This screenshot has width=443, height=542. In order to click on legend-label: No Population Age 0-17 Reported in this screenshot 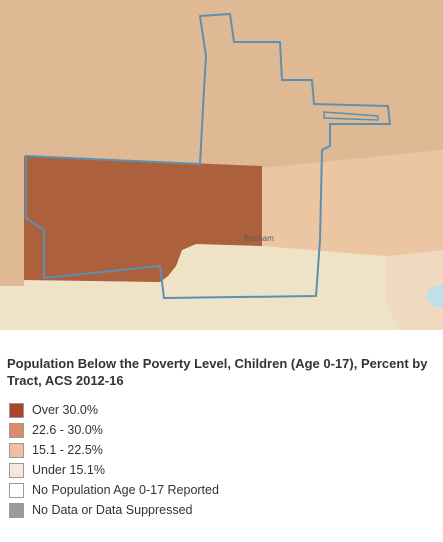, I will do `click(125, 490)`.